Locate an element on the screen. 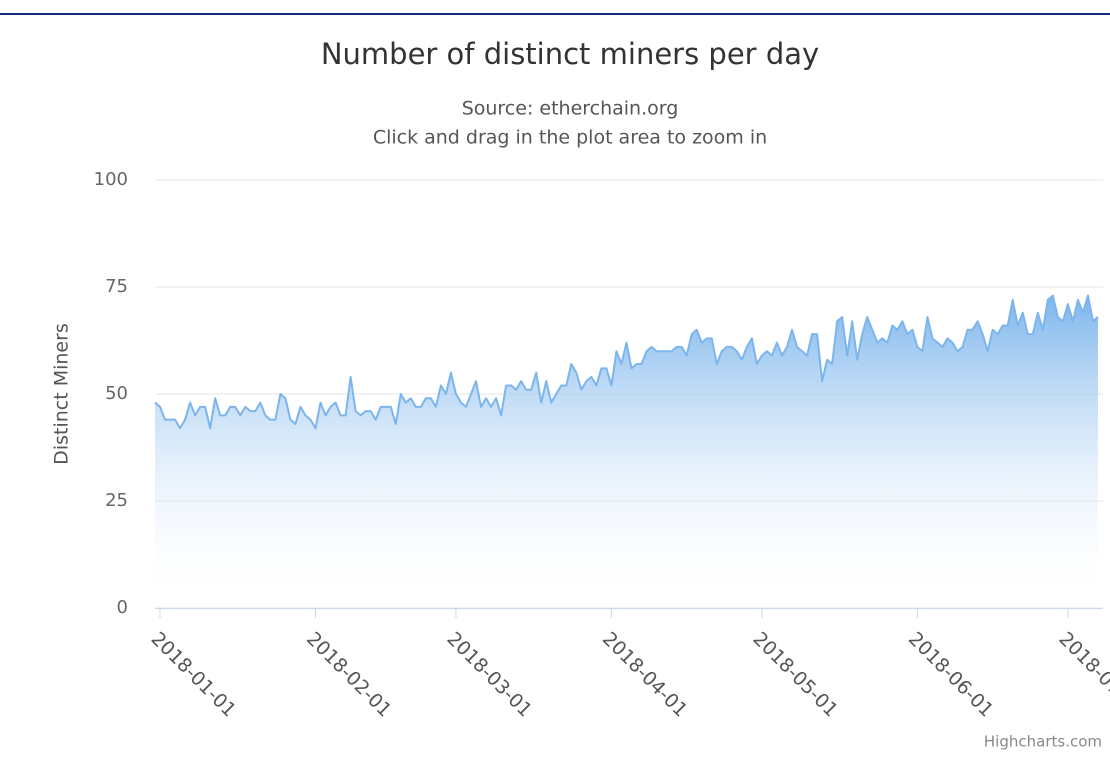 This screenshot has width=1110, height=773. y-tick-label: 75 is located at coordinates (116, 286).